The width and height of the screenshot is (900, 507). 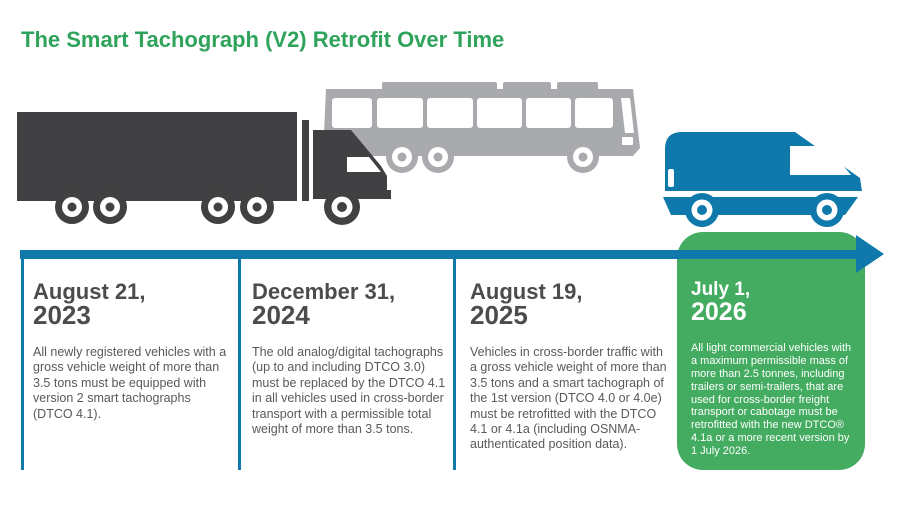 I want to click on milestone-date: August 21, 2023, so click(x=131, y=304).